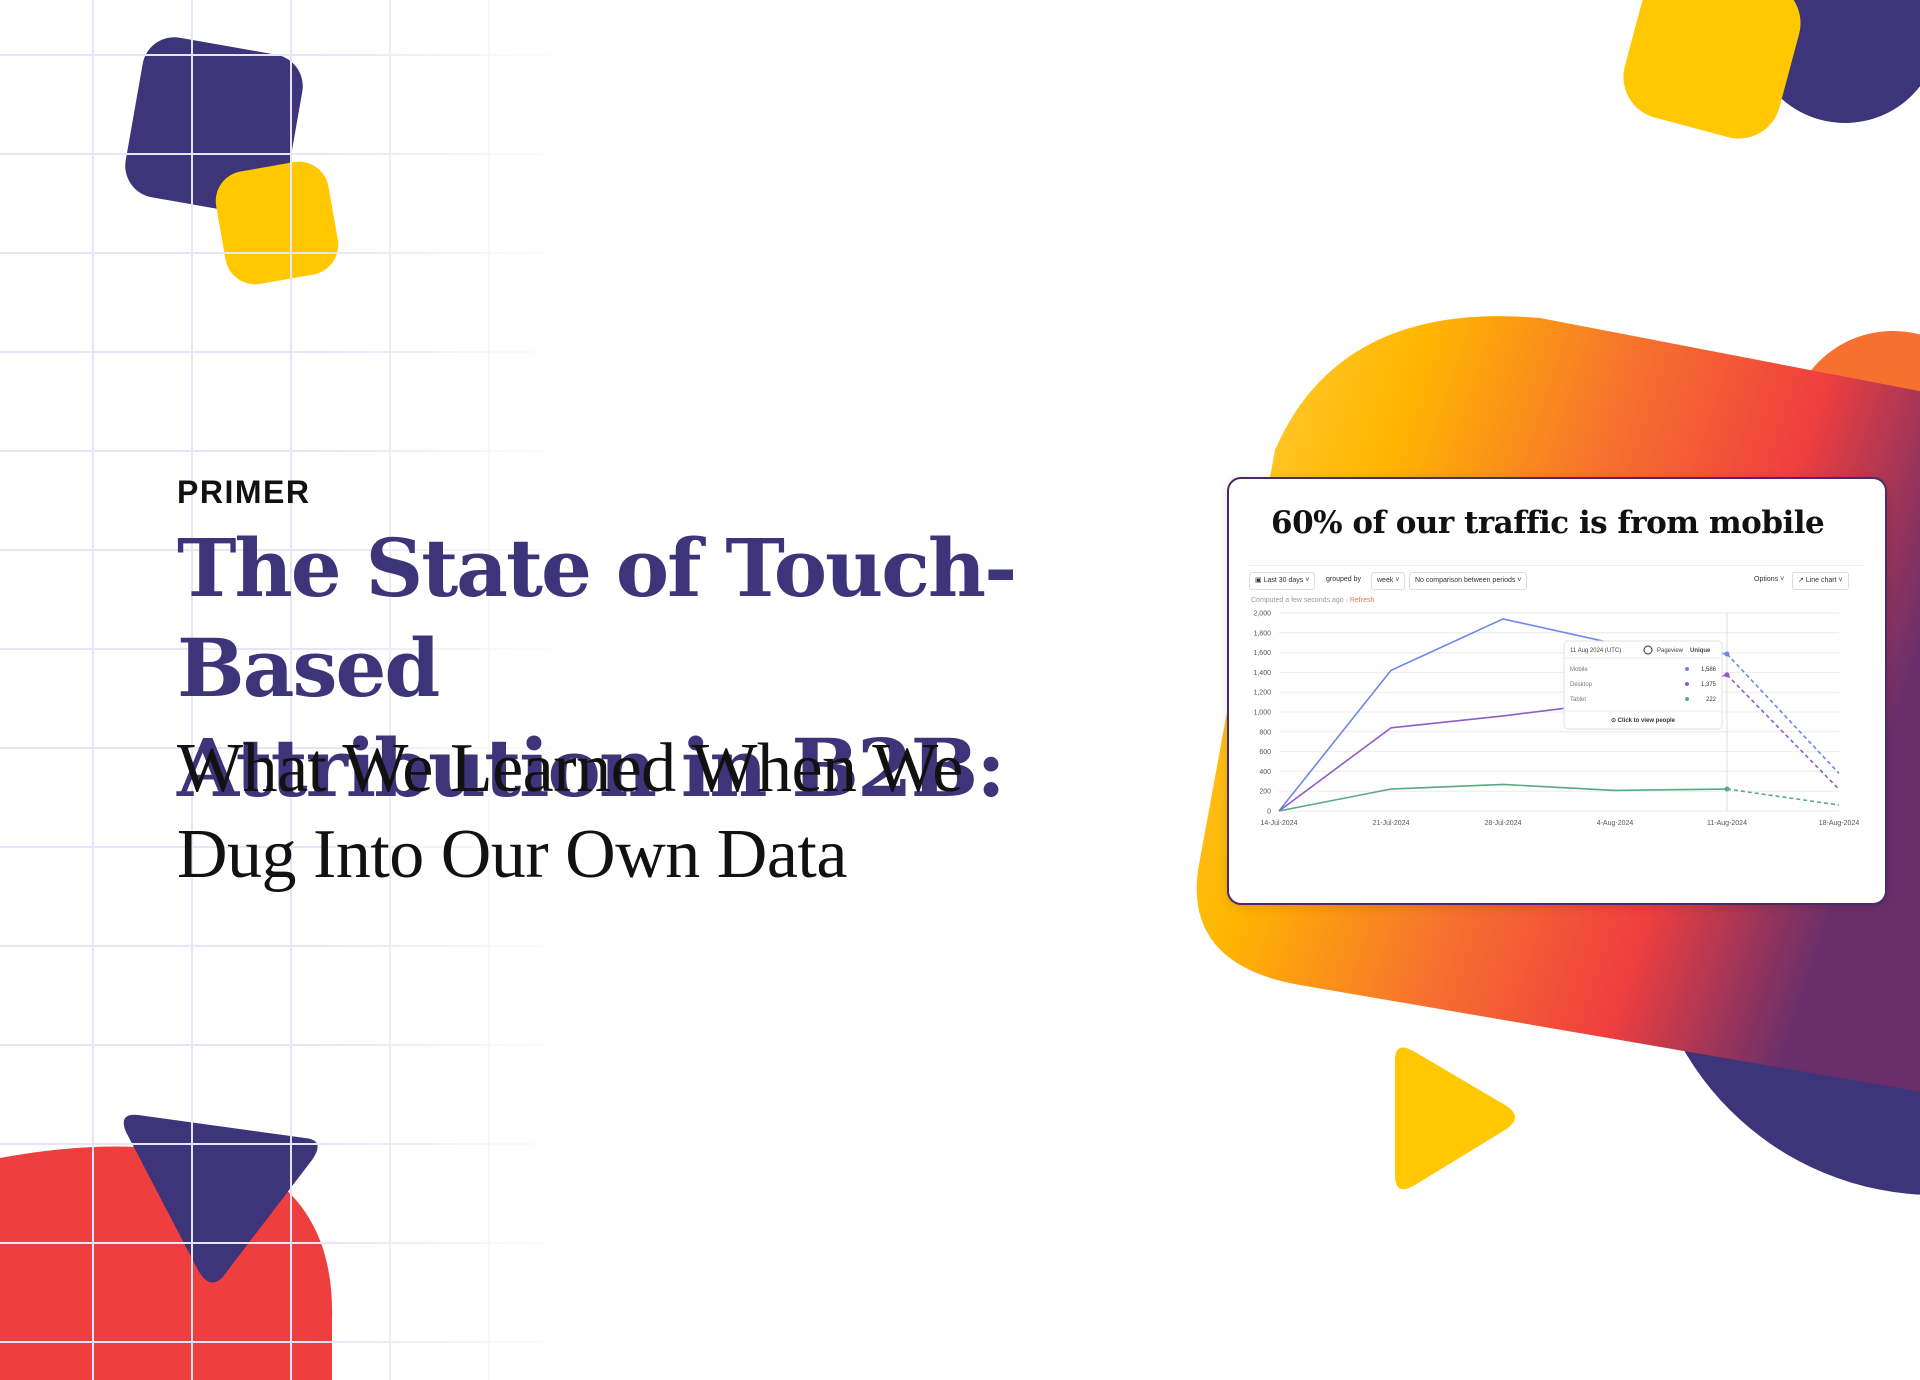  Describe the element at coordinates (1766, 579) in the screenshot. I see `options-label: Options` at that location.